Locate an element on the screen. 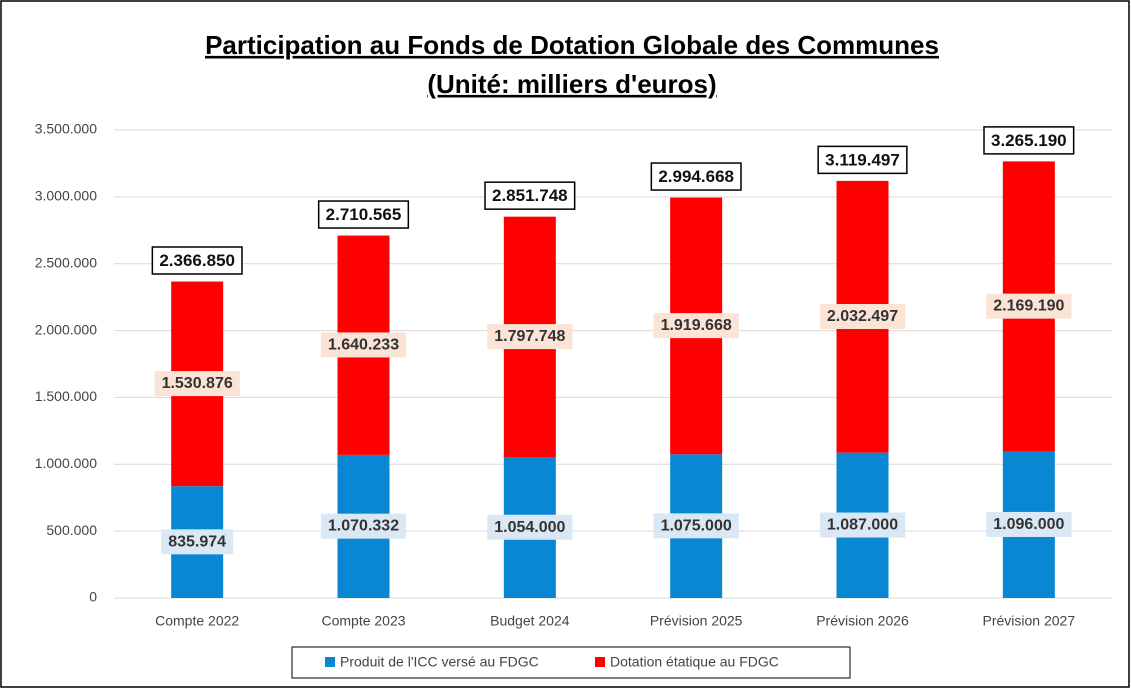  chart-subtitle: (Unité: milliers d'euros) is located at coordinates (571, 84).